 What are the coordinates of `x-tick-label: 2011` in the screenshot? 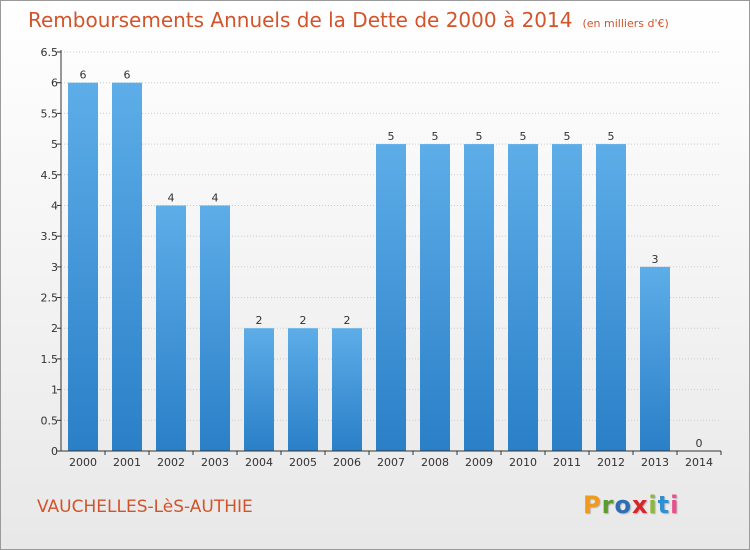 It's located at (567, 462).